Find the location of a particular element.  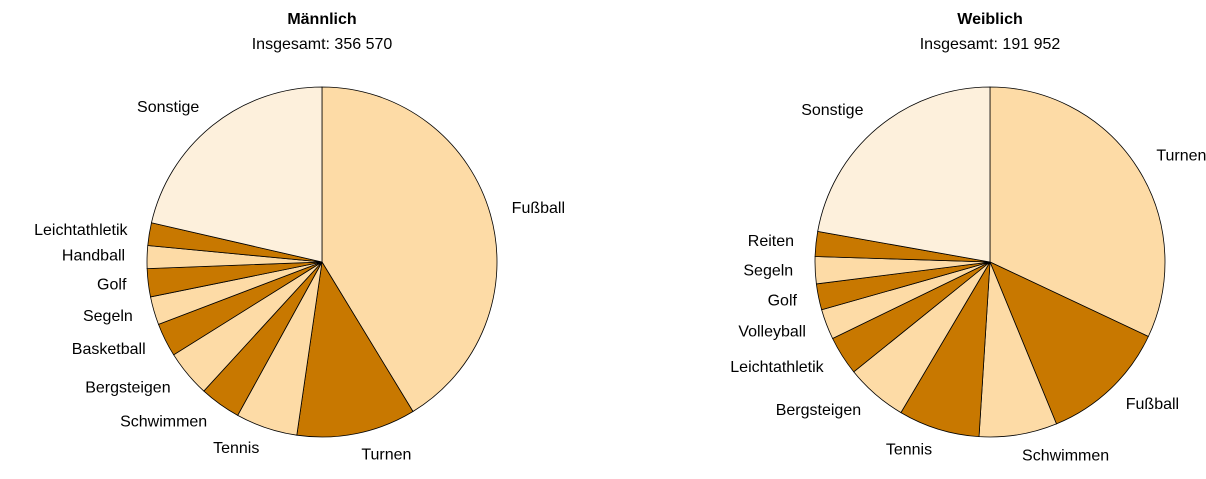

chart-title: Männlich is located at coordinates (321, 19).